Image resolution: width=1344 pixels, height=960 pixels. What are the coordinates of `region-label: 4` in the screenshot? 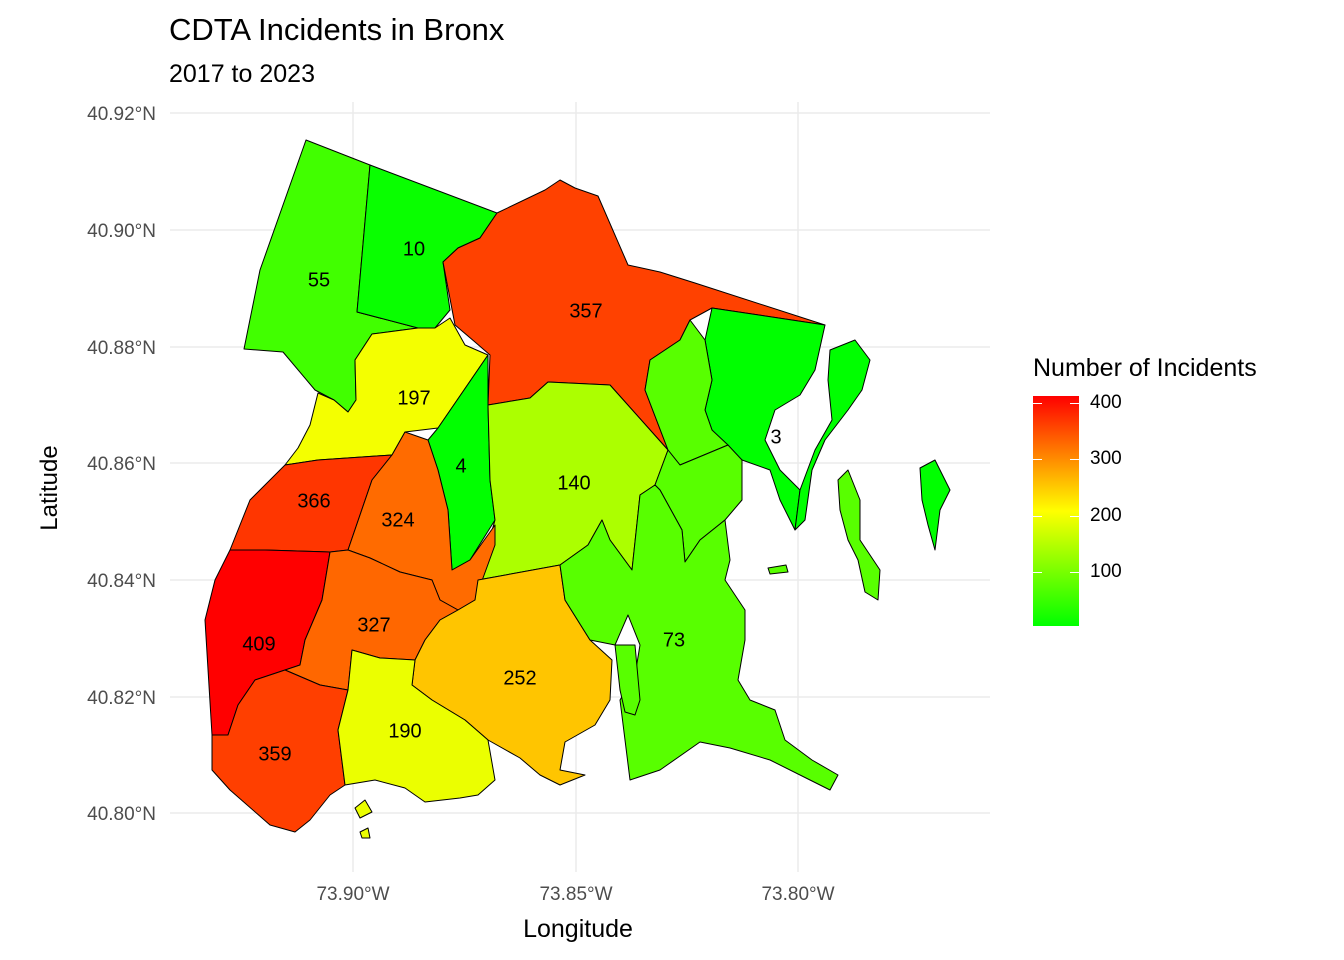 It's located at (460, 466).